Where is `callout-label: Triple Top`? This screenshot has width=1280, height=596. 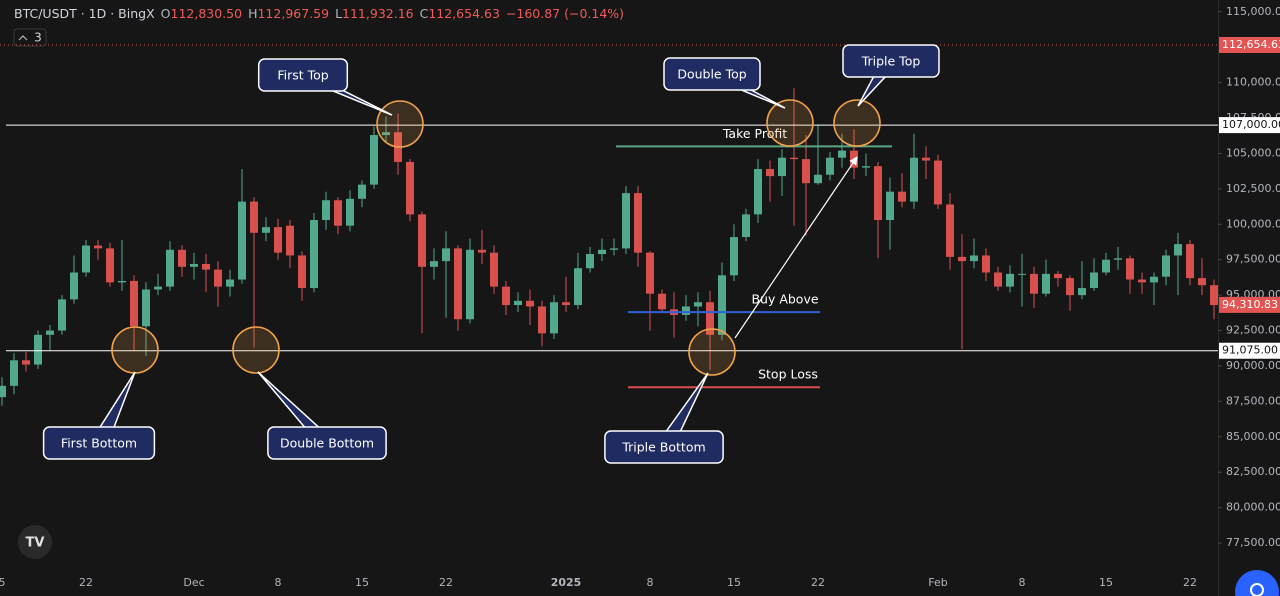 callout-label: Triple Top is located at coordinates (891, 61).